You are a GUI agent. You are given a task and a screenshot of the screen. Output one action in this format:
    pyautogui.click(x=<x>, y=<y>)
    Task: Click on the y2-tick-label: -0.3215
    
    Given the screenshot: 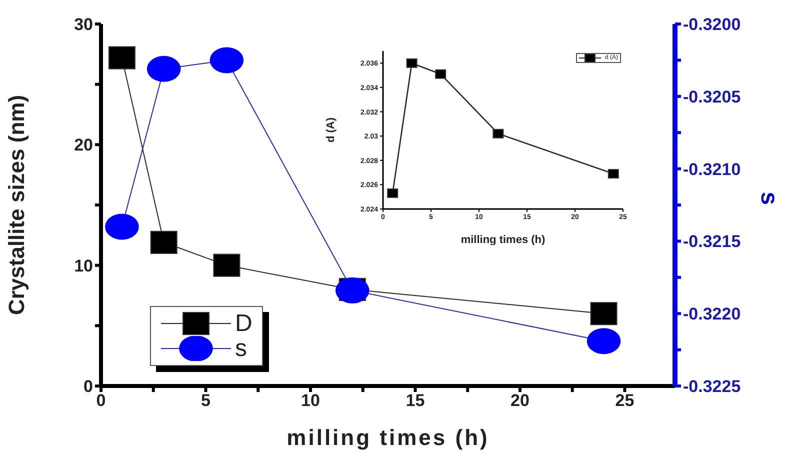 What is the action you would take?
    pyautogui.click(x=712, y=242)
    